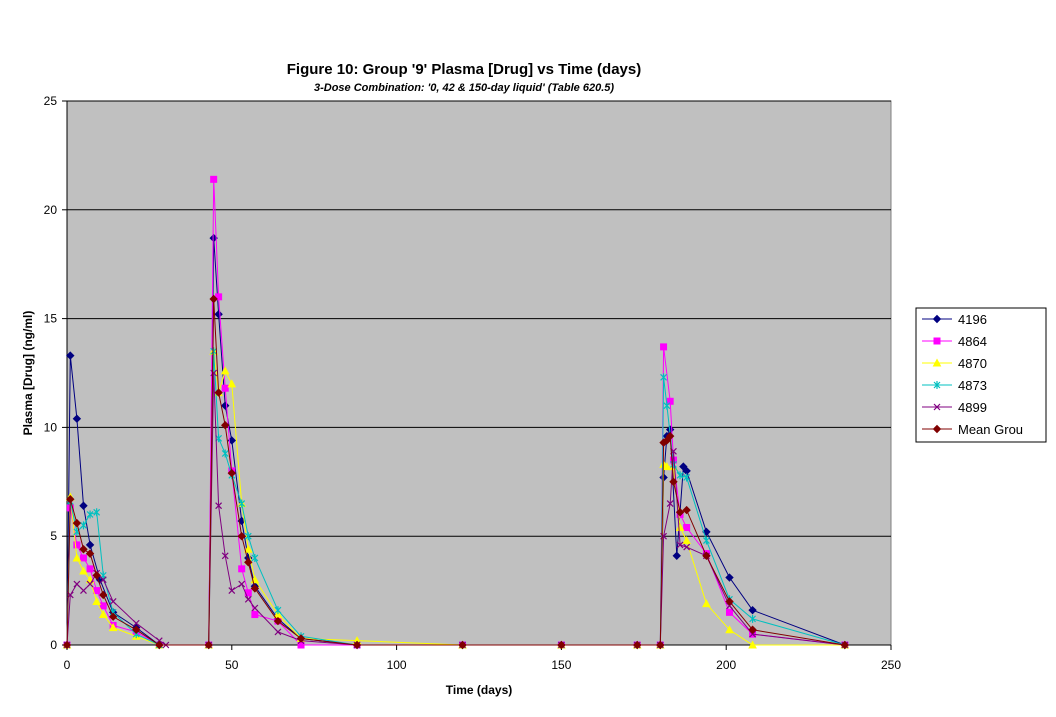 This screenshot has height=717, width=1056. I want to click on x-tick-label-100: 100, so click(397, 665).